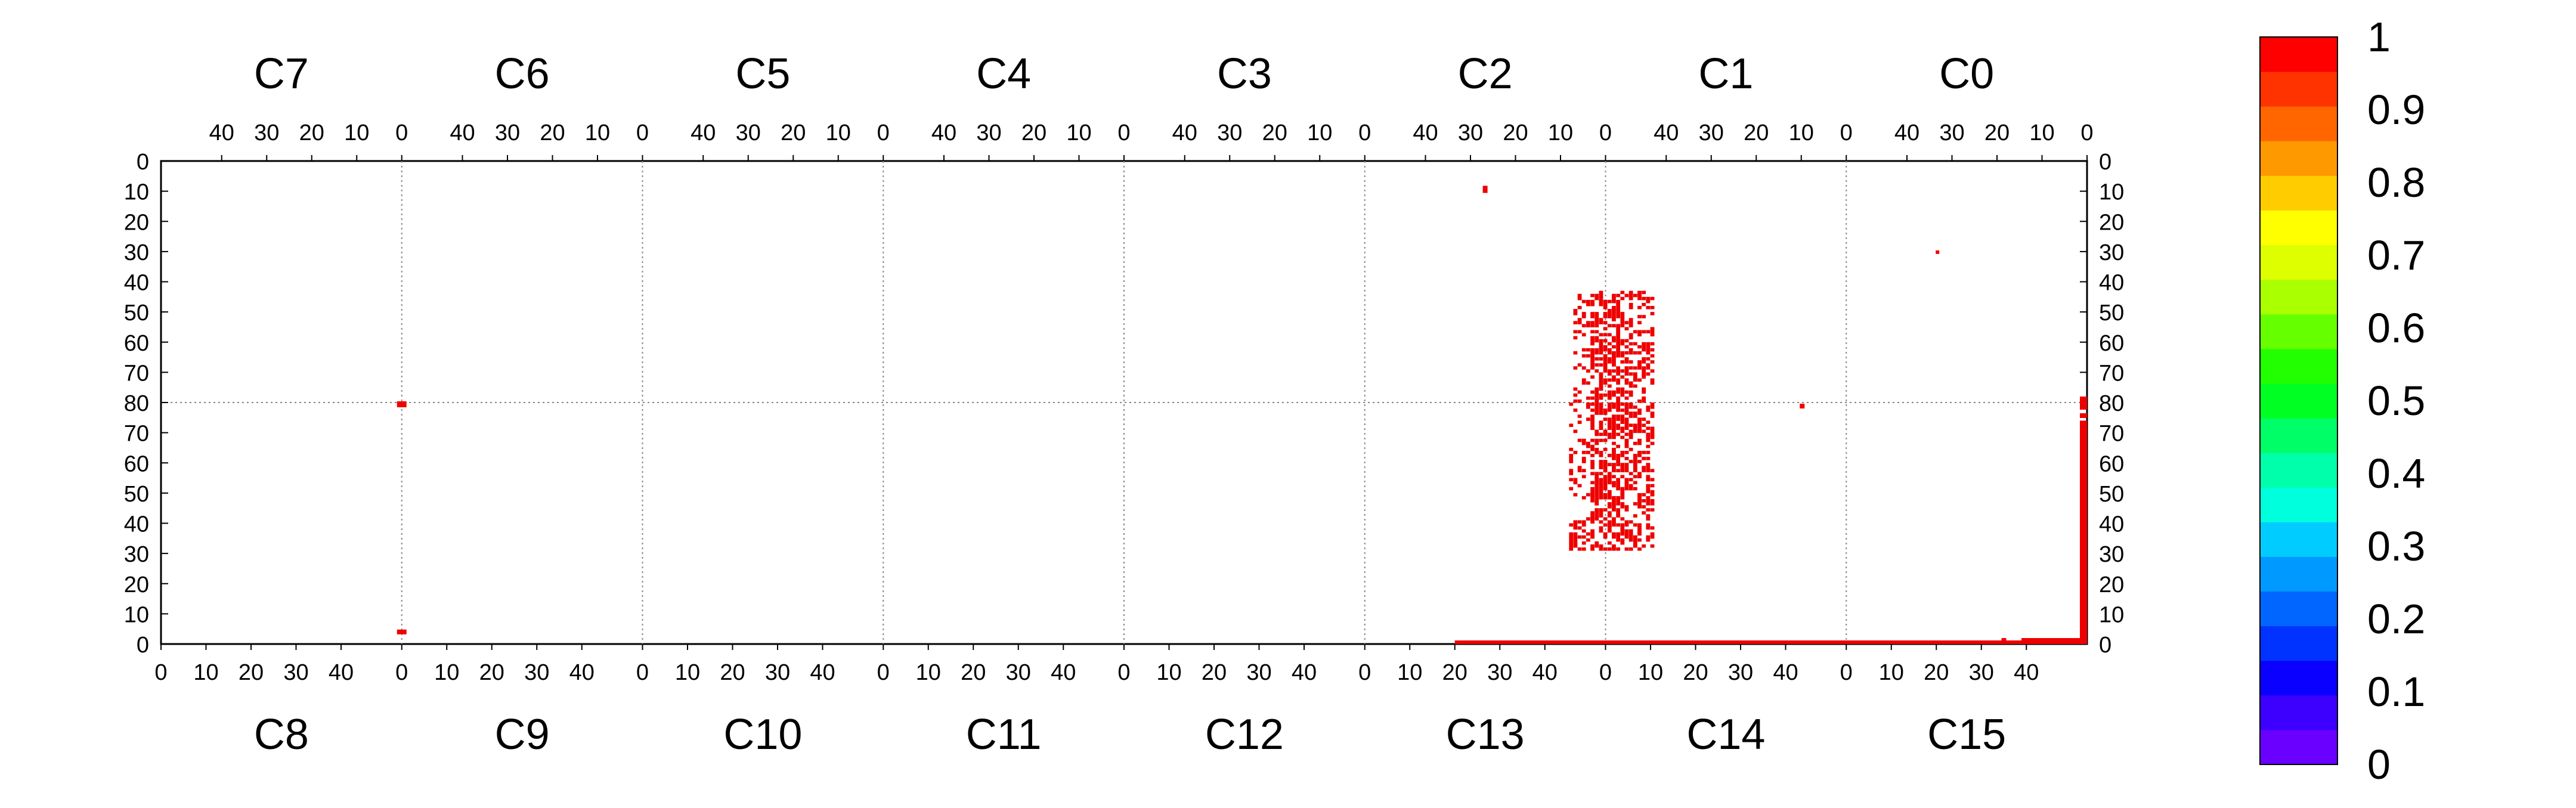 Image resolution: width=2576 pixels, height=808 pixels. I want to click on y-tick-left-label: 70, so click(136, 435).